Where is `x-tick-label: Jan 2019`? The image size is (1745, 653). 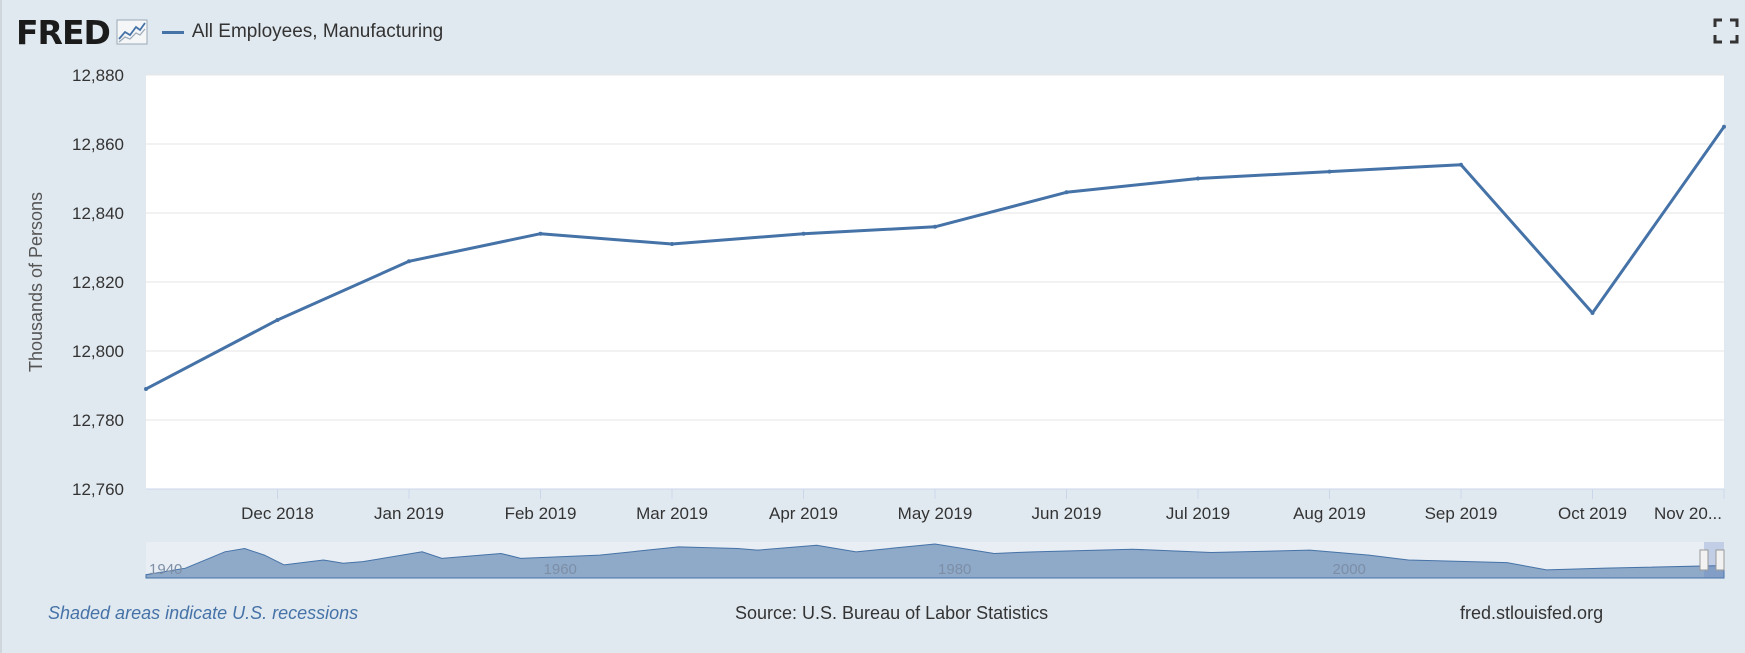 x-tick-label: Jan 2019 is located at coordinates (409, 513).